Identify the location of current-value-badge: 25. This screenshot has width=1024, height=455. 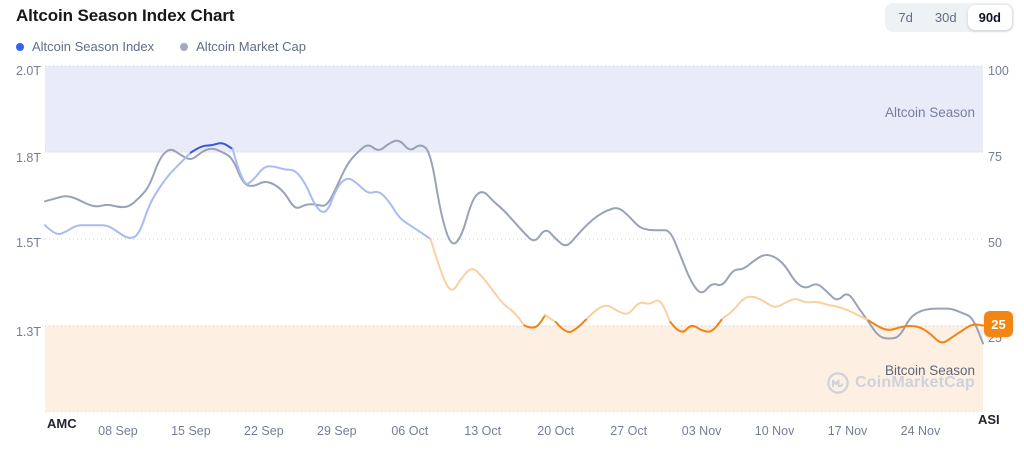
(998, 324).